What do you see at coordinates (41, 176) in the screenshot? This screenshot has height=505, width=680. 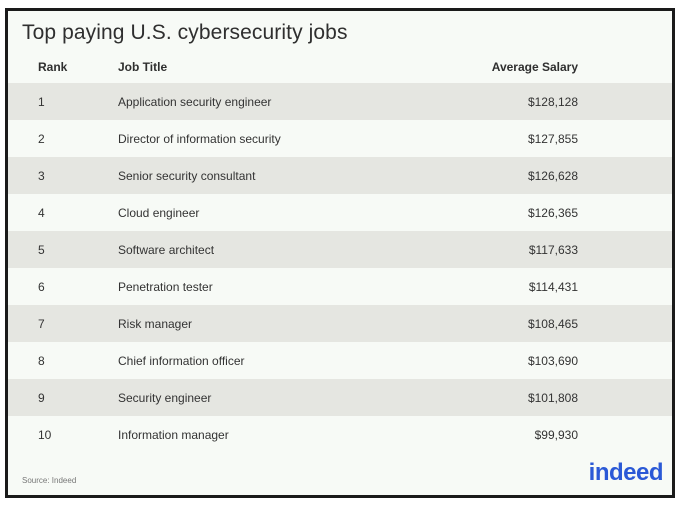 I see `cell-rank: 3` at bounding box center [41, 176].